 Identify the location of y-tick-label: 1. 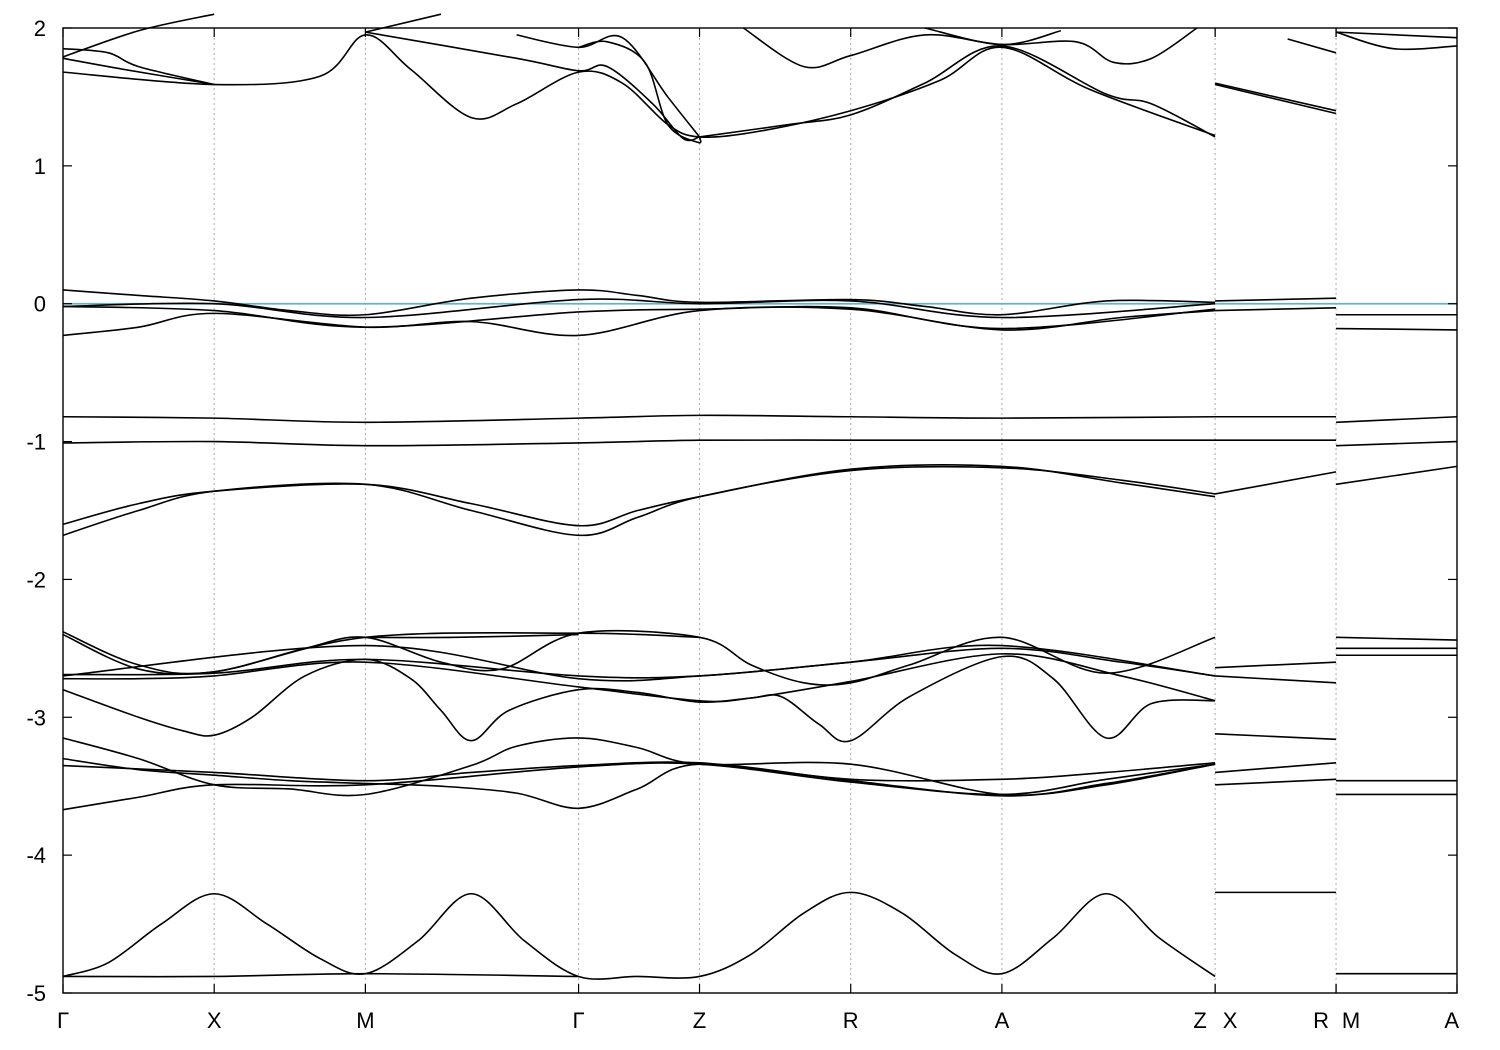
(40, 166).